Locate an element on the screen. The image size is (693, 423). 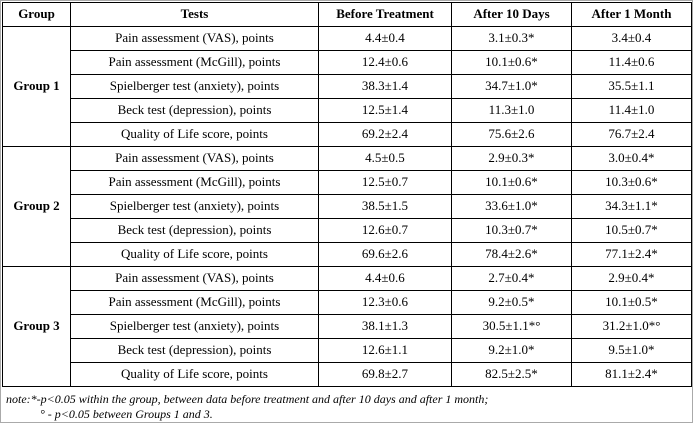
value-cell: 34.7±1.0* is located at coordinates (511, 86).